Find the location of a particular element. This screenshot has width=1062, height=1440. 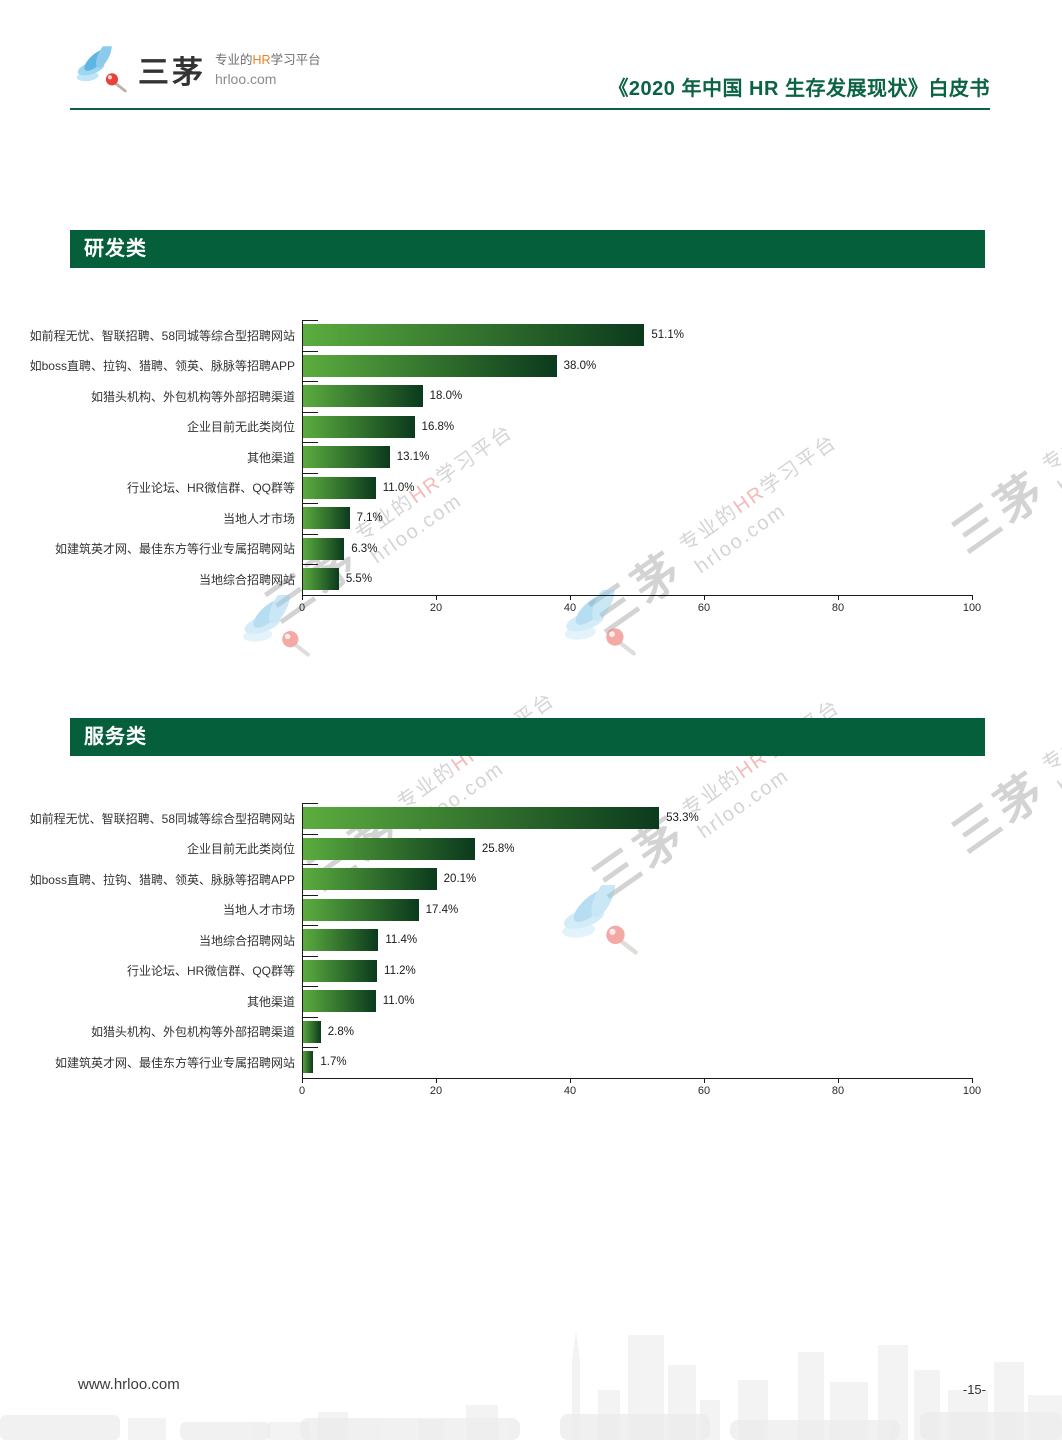

header-divider is located at coordinates (530, 109).